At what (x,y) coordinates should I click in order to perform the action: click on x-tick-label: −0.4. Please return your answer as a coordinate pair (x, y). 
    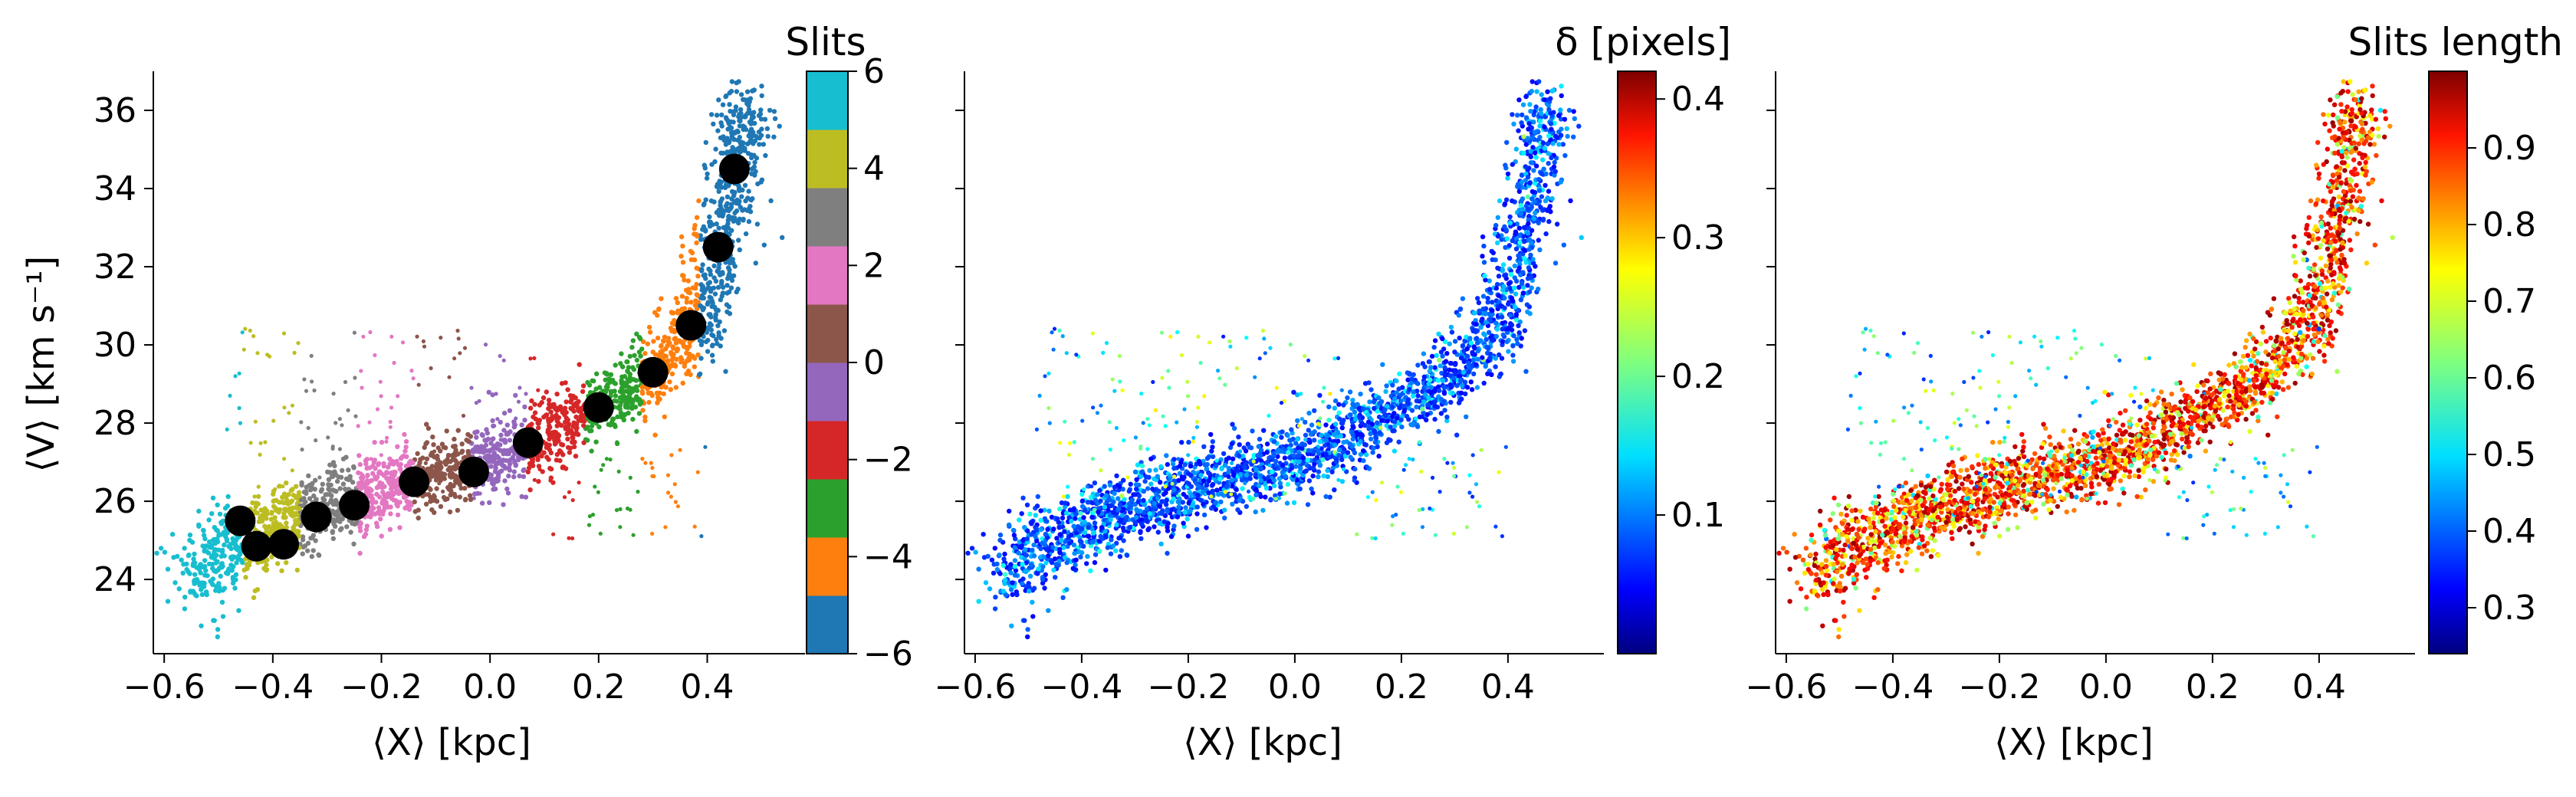
    Looking at the image, I should click on (273, 687).